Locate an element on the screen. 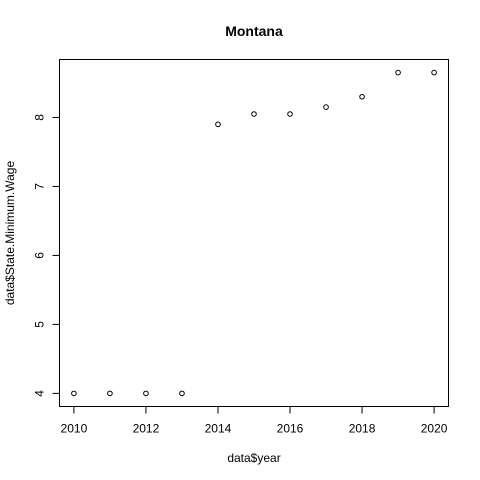 This screenshot has width=480, height=480. y-tick-label: 5 is located at coordinates (40, 324).